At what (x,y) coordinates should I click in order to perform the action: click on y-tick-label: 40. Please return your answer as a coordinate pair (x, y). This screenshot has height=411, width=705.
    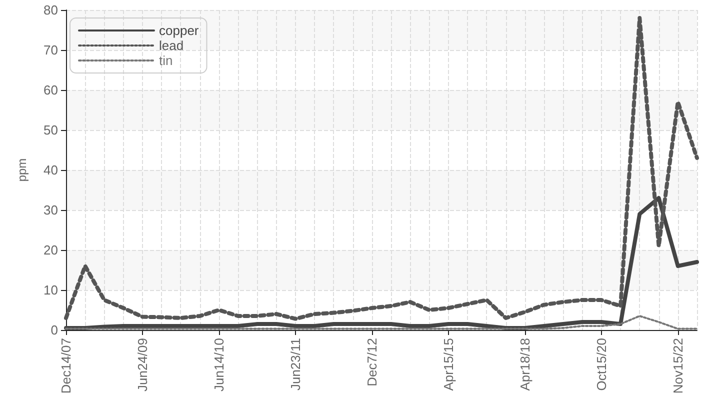
    Looking at the image, I should click on (51, 170).